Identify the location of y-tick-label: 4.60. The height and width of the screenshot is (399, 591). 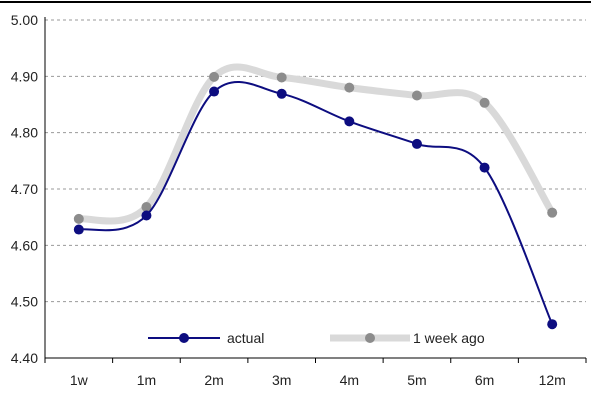
(24, 245).